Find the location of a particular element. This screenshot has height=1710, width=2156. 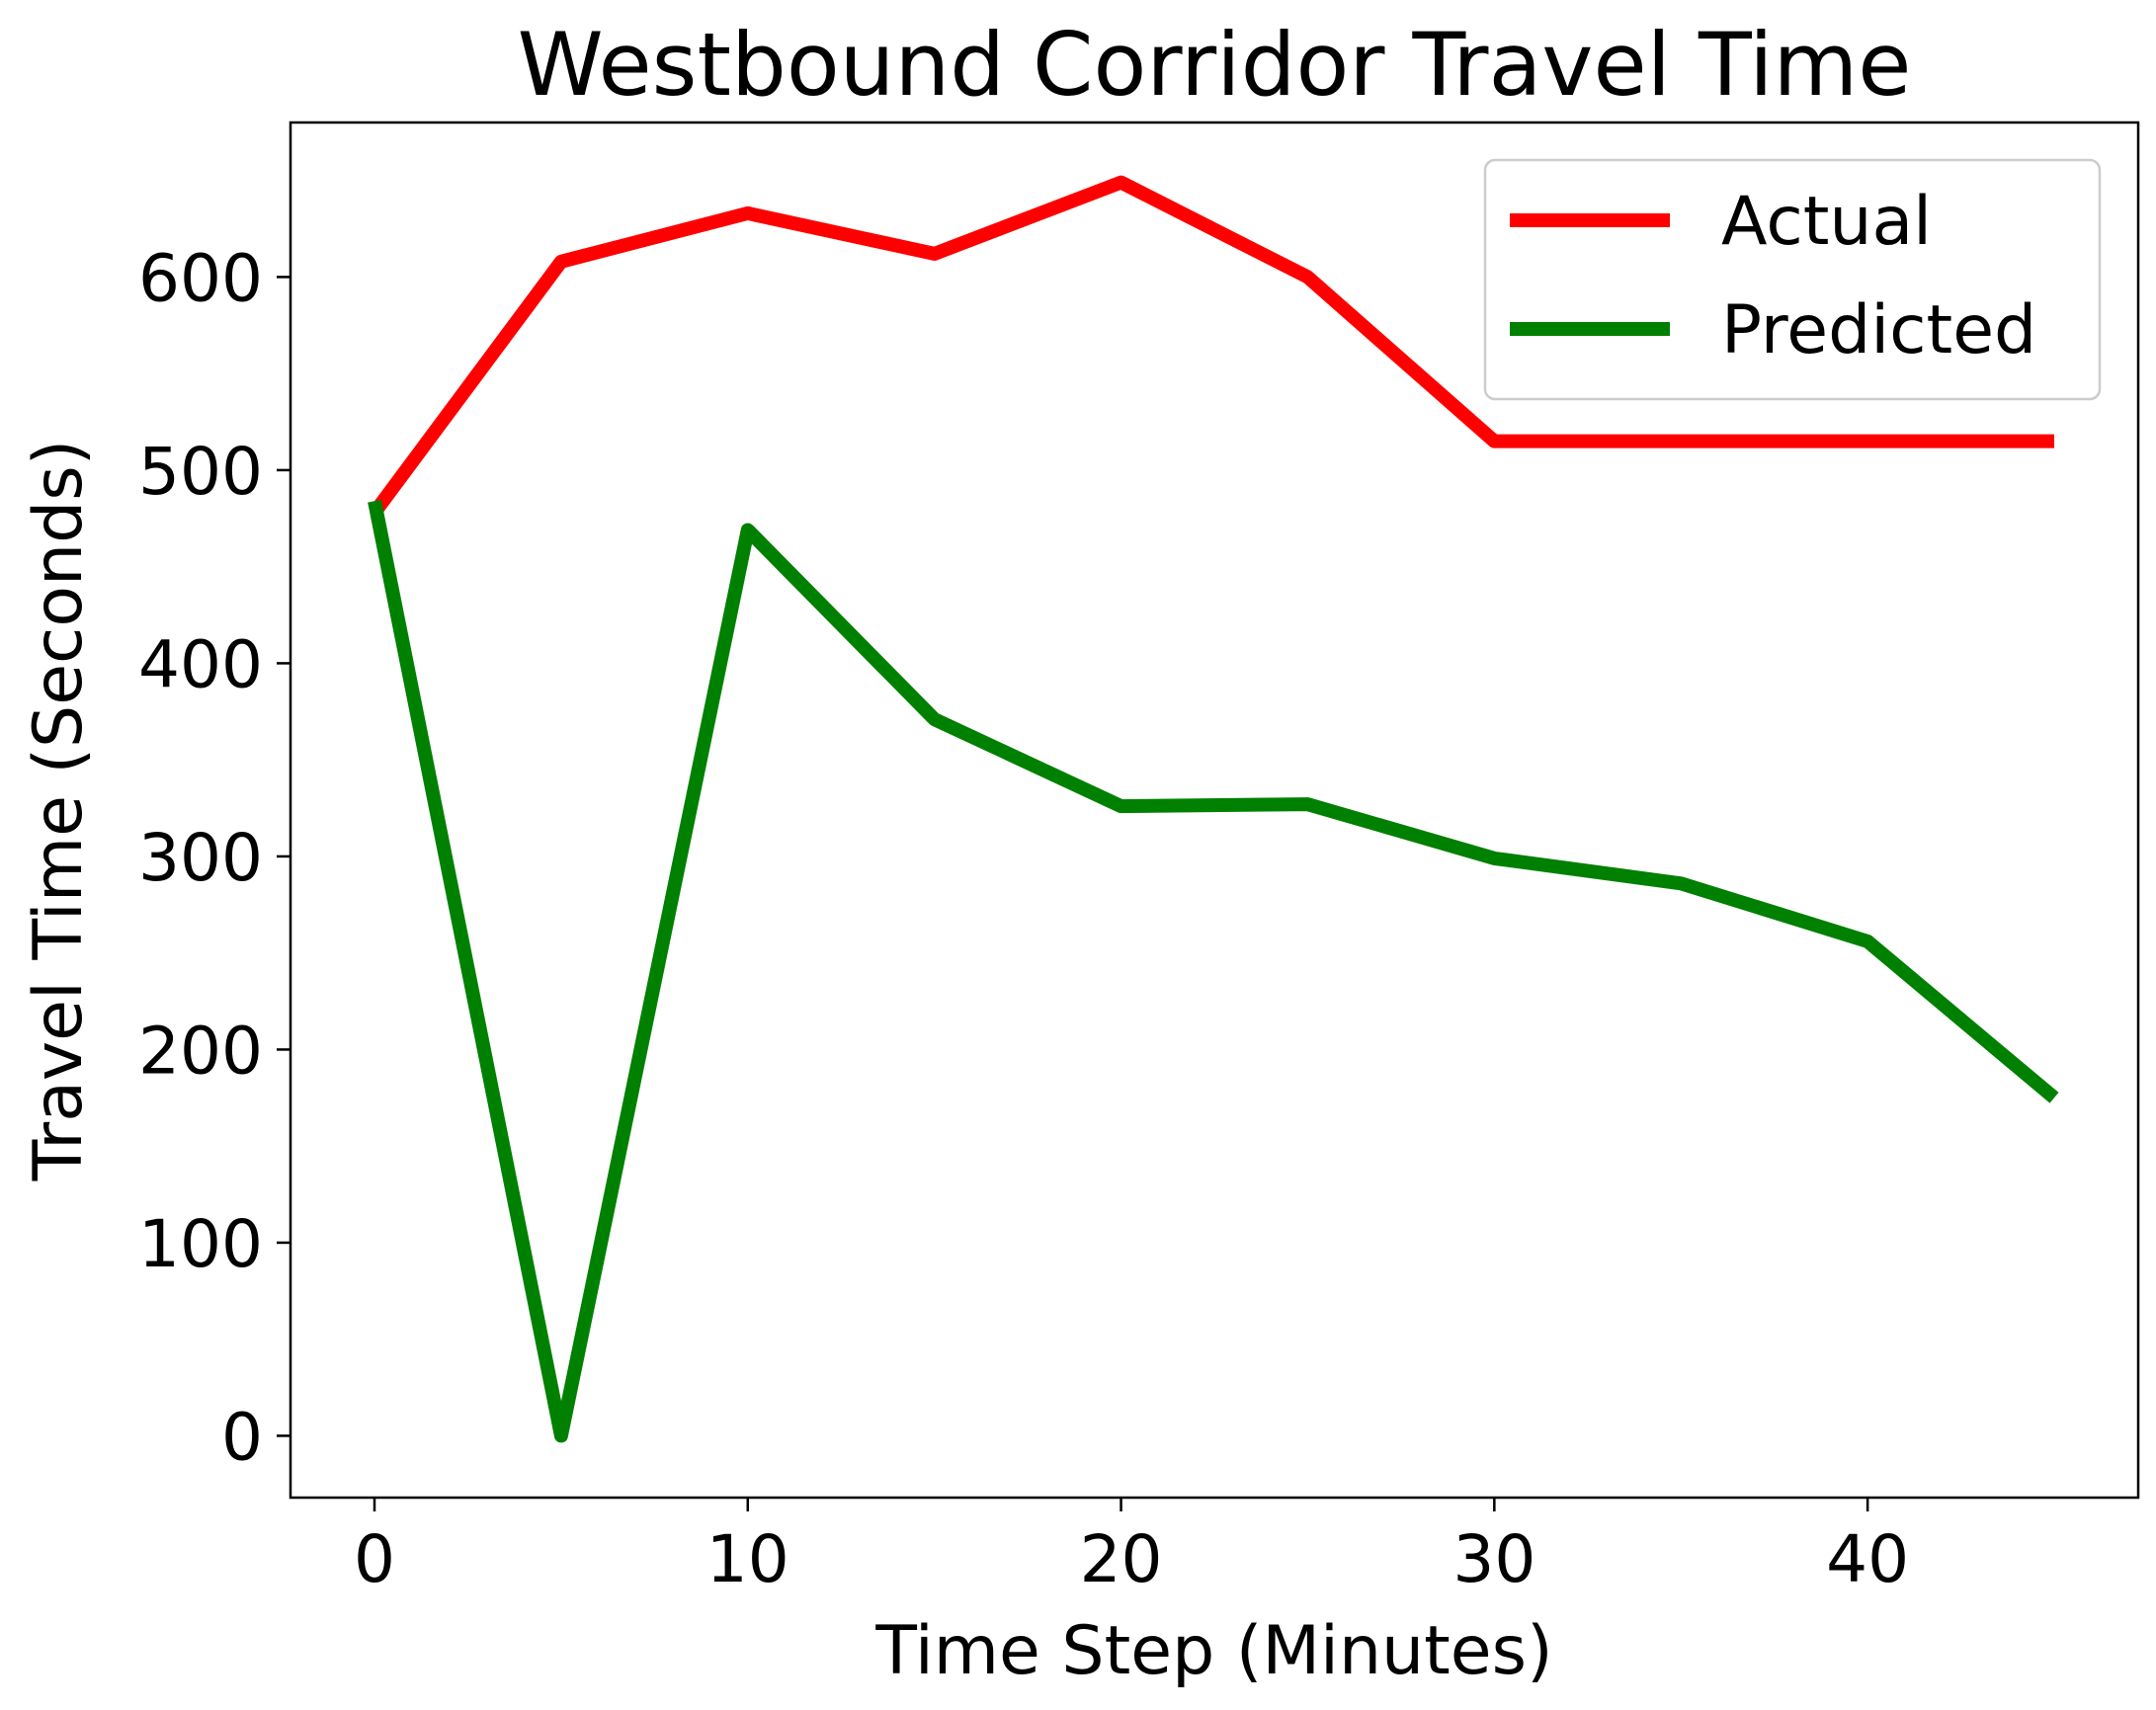

y-tick-label: 600 is located at coordinates (201, 278).